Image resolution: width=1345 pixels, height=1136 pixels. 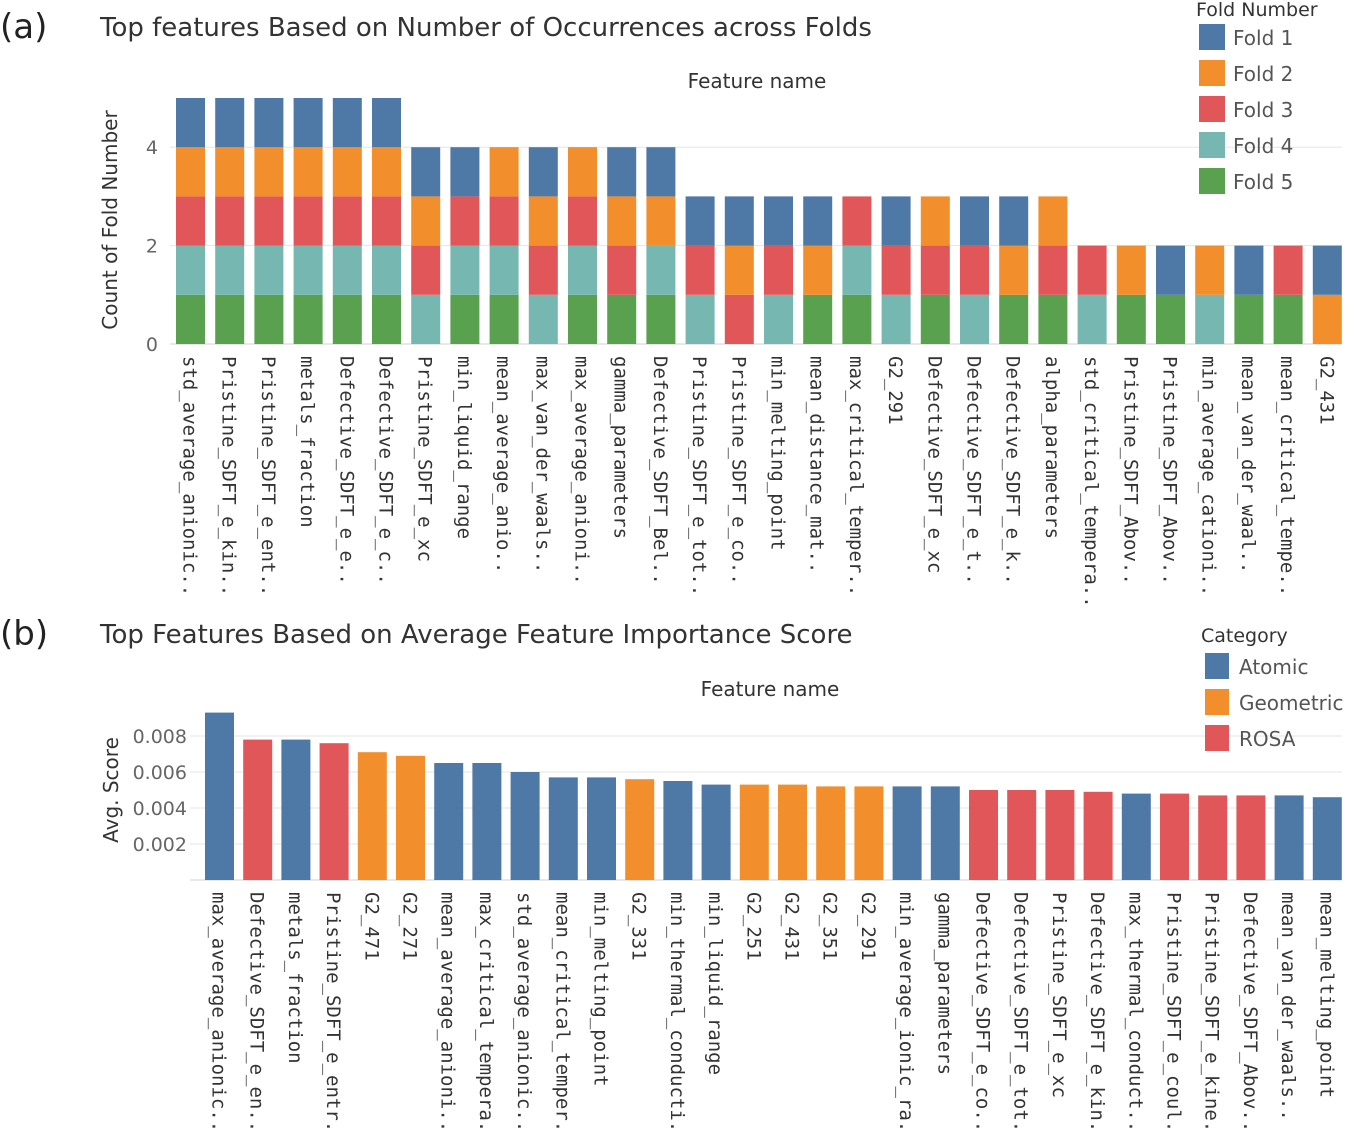 I want to click on x-tick-b: Defective_SDFT_Abov.., so click(x=1250, y=1012).